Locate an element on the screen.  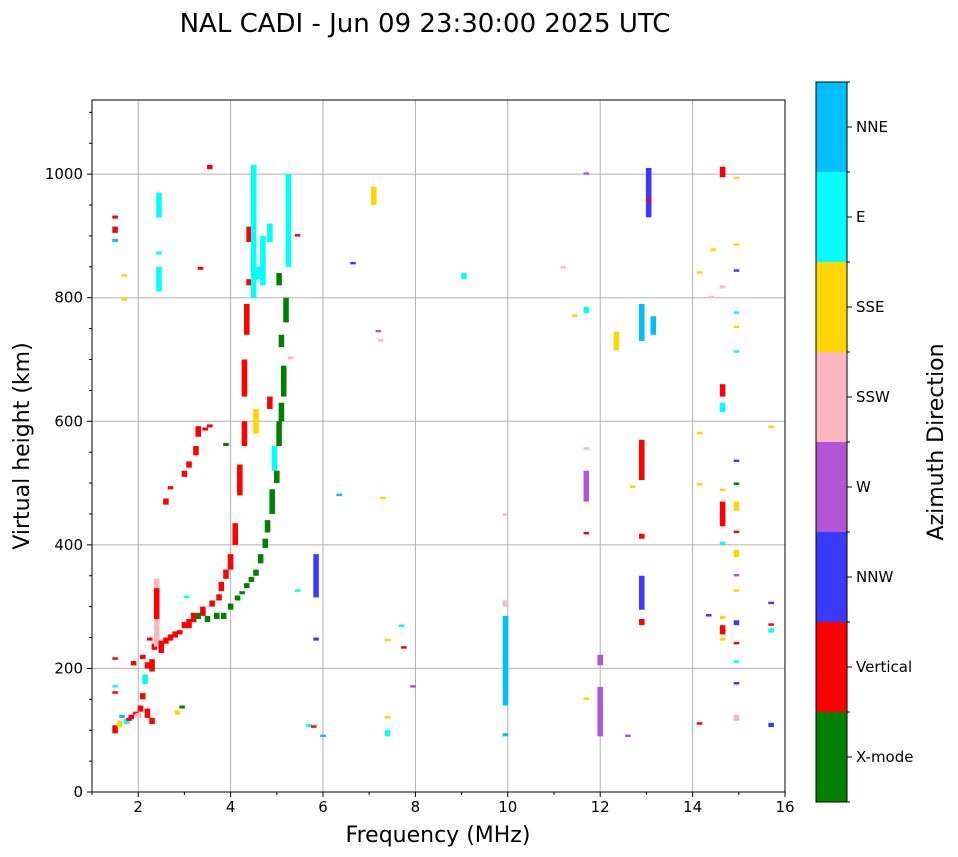
chart-title: NAL CADI - Jun 09 23:30:00 2025 UTC is located at coordinates (425, 24).